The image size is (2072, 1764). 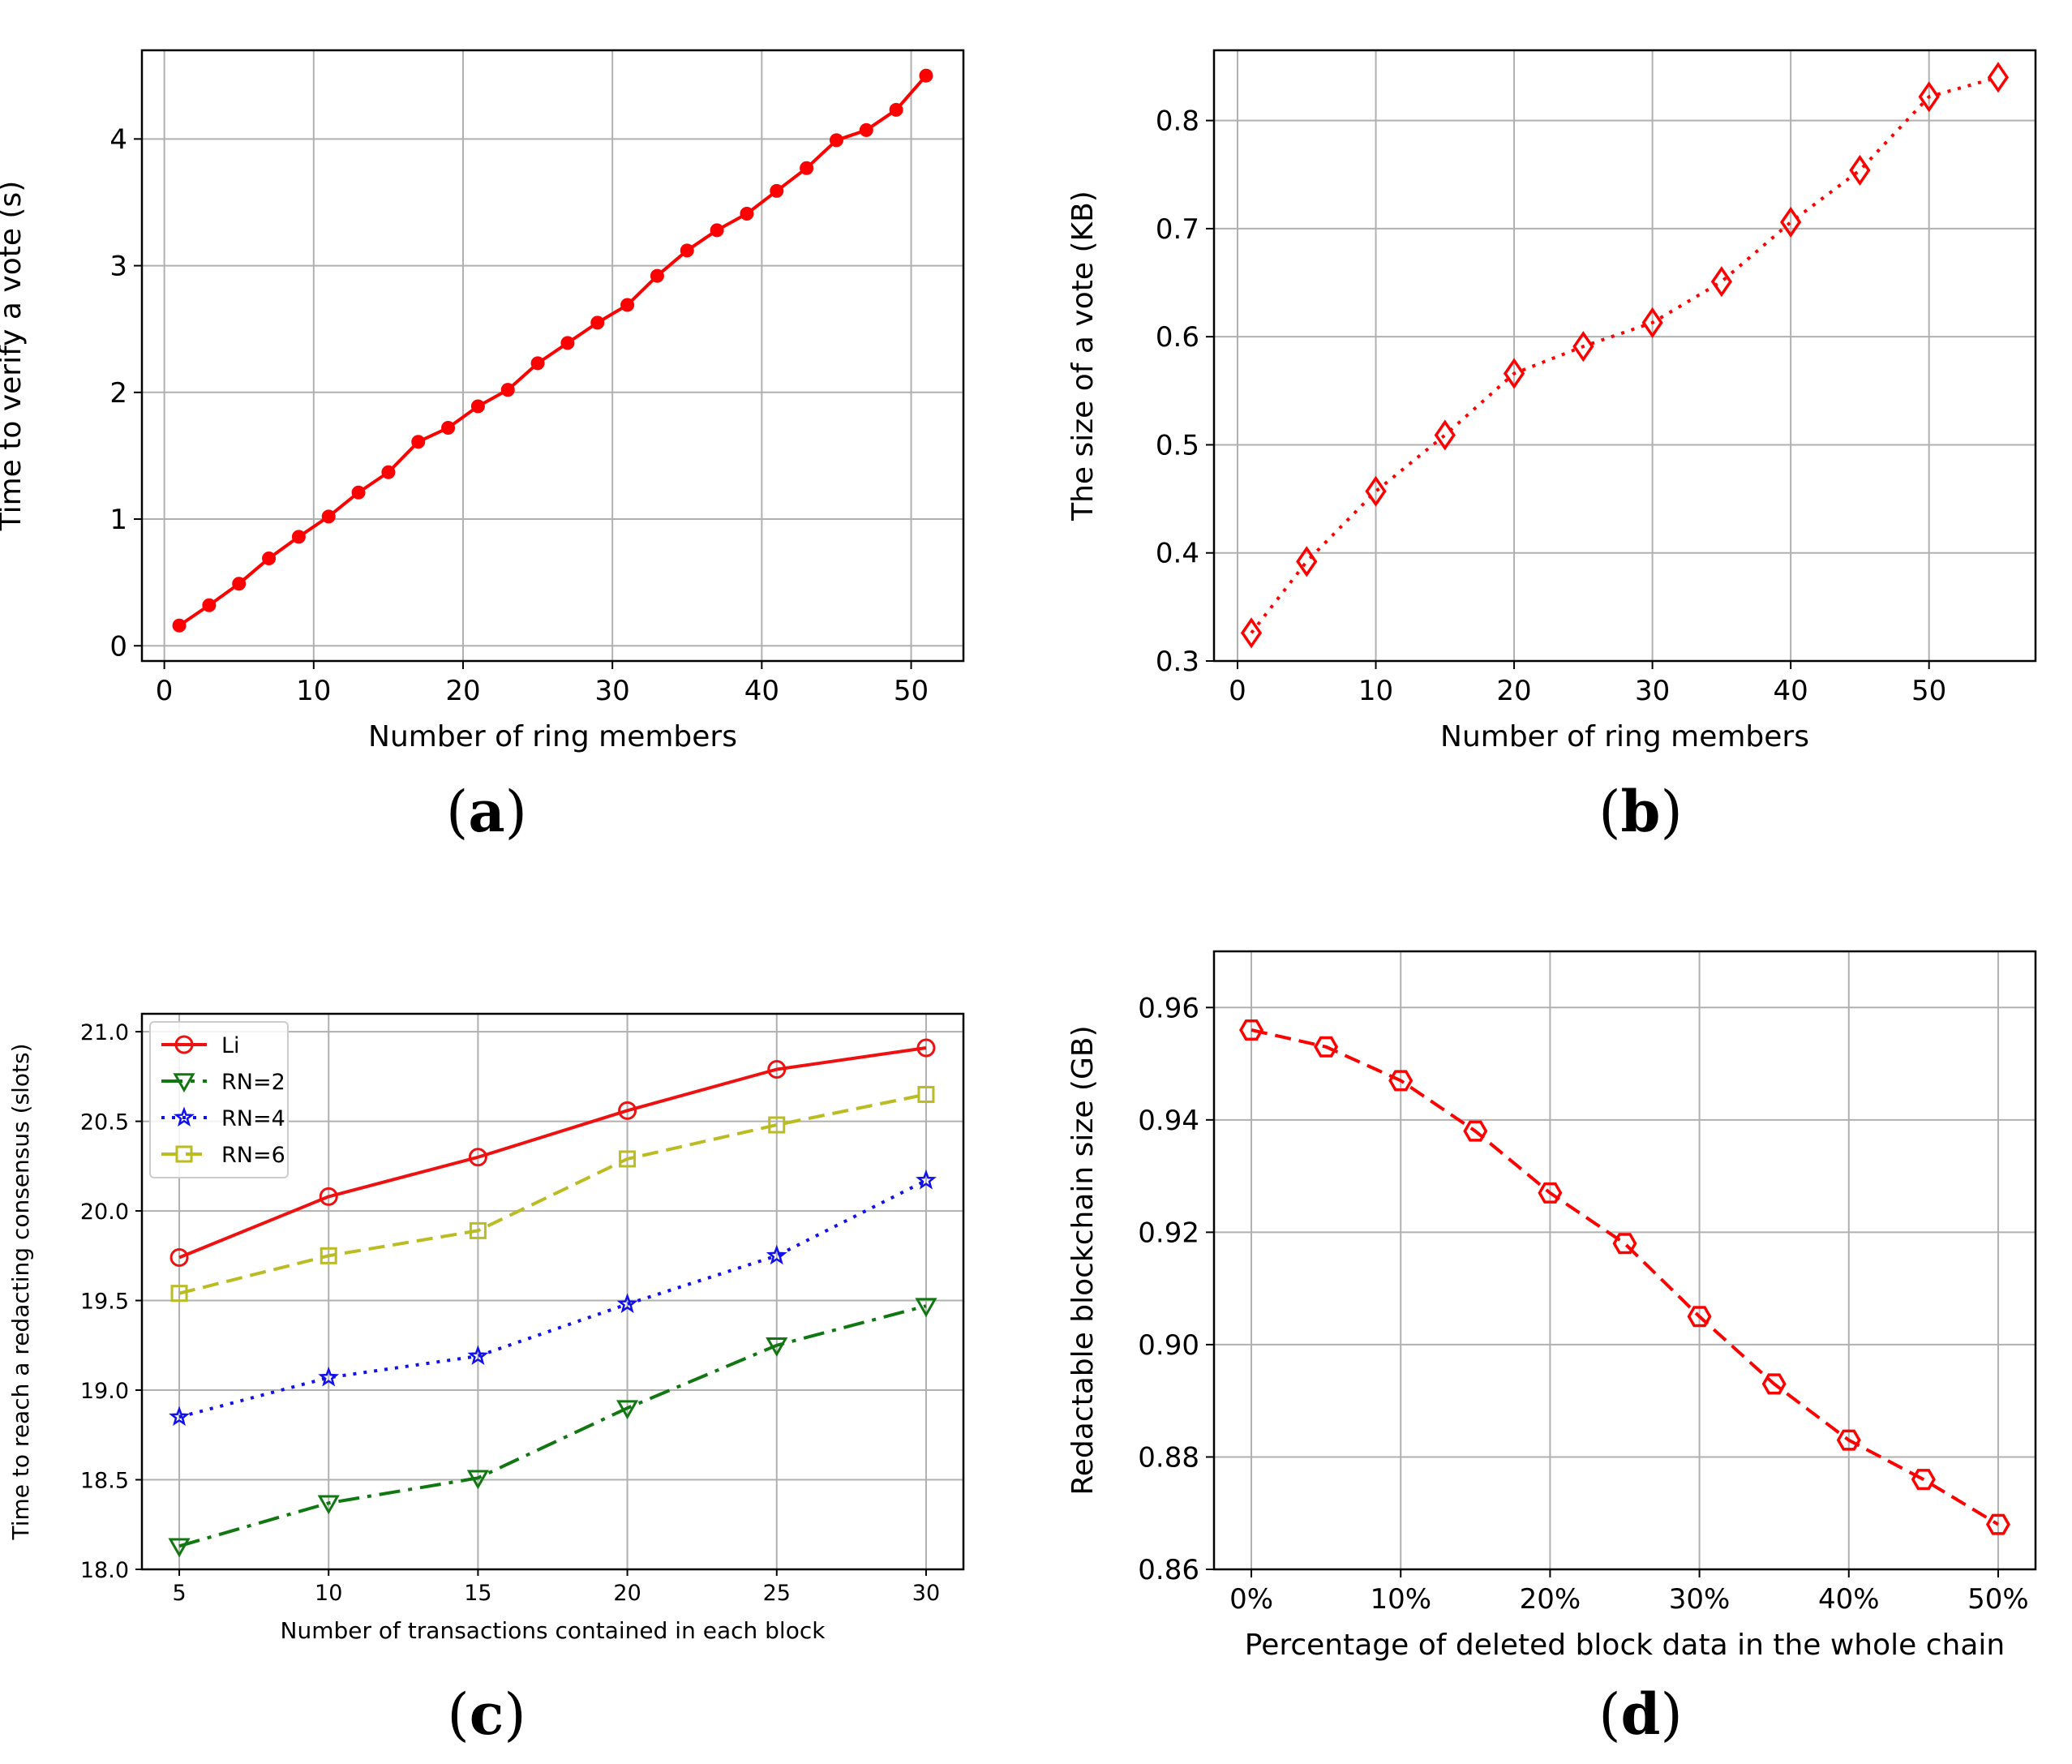 What do you see at coordinates (104, 1033) in the screenshot?
I see `y-tick-label: 21.0` at bounding box center [104, 1033].